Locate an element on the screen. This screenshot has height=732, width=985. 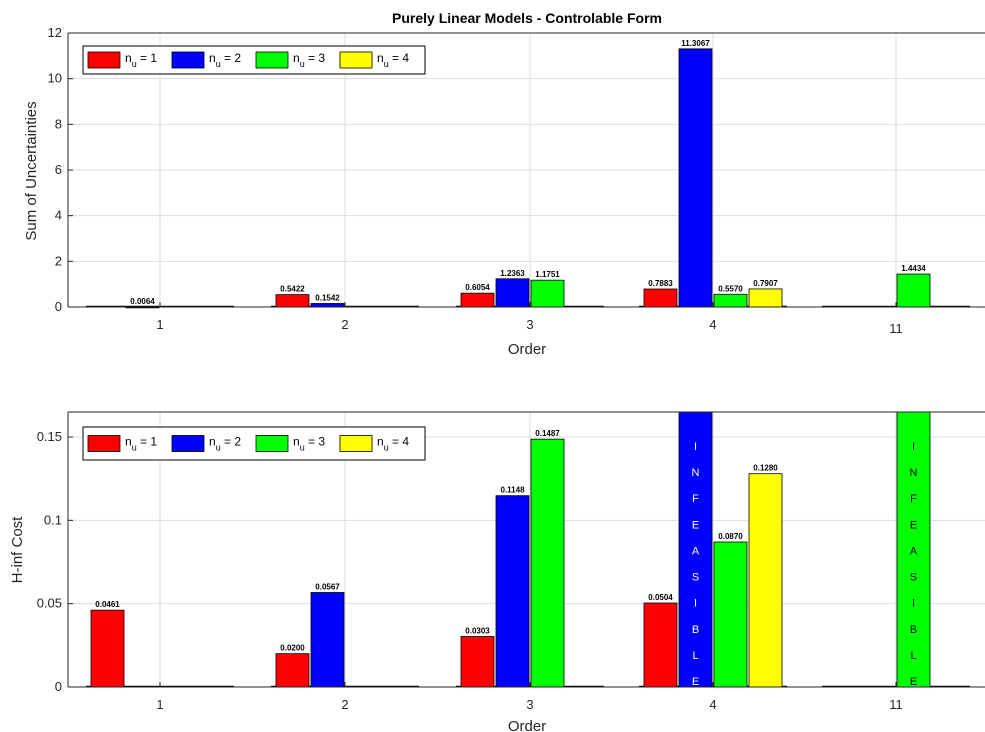
data-label: 0.1487 is located at coordinates (547, 433).